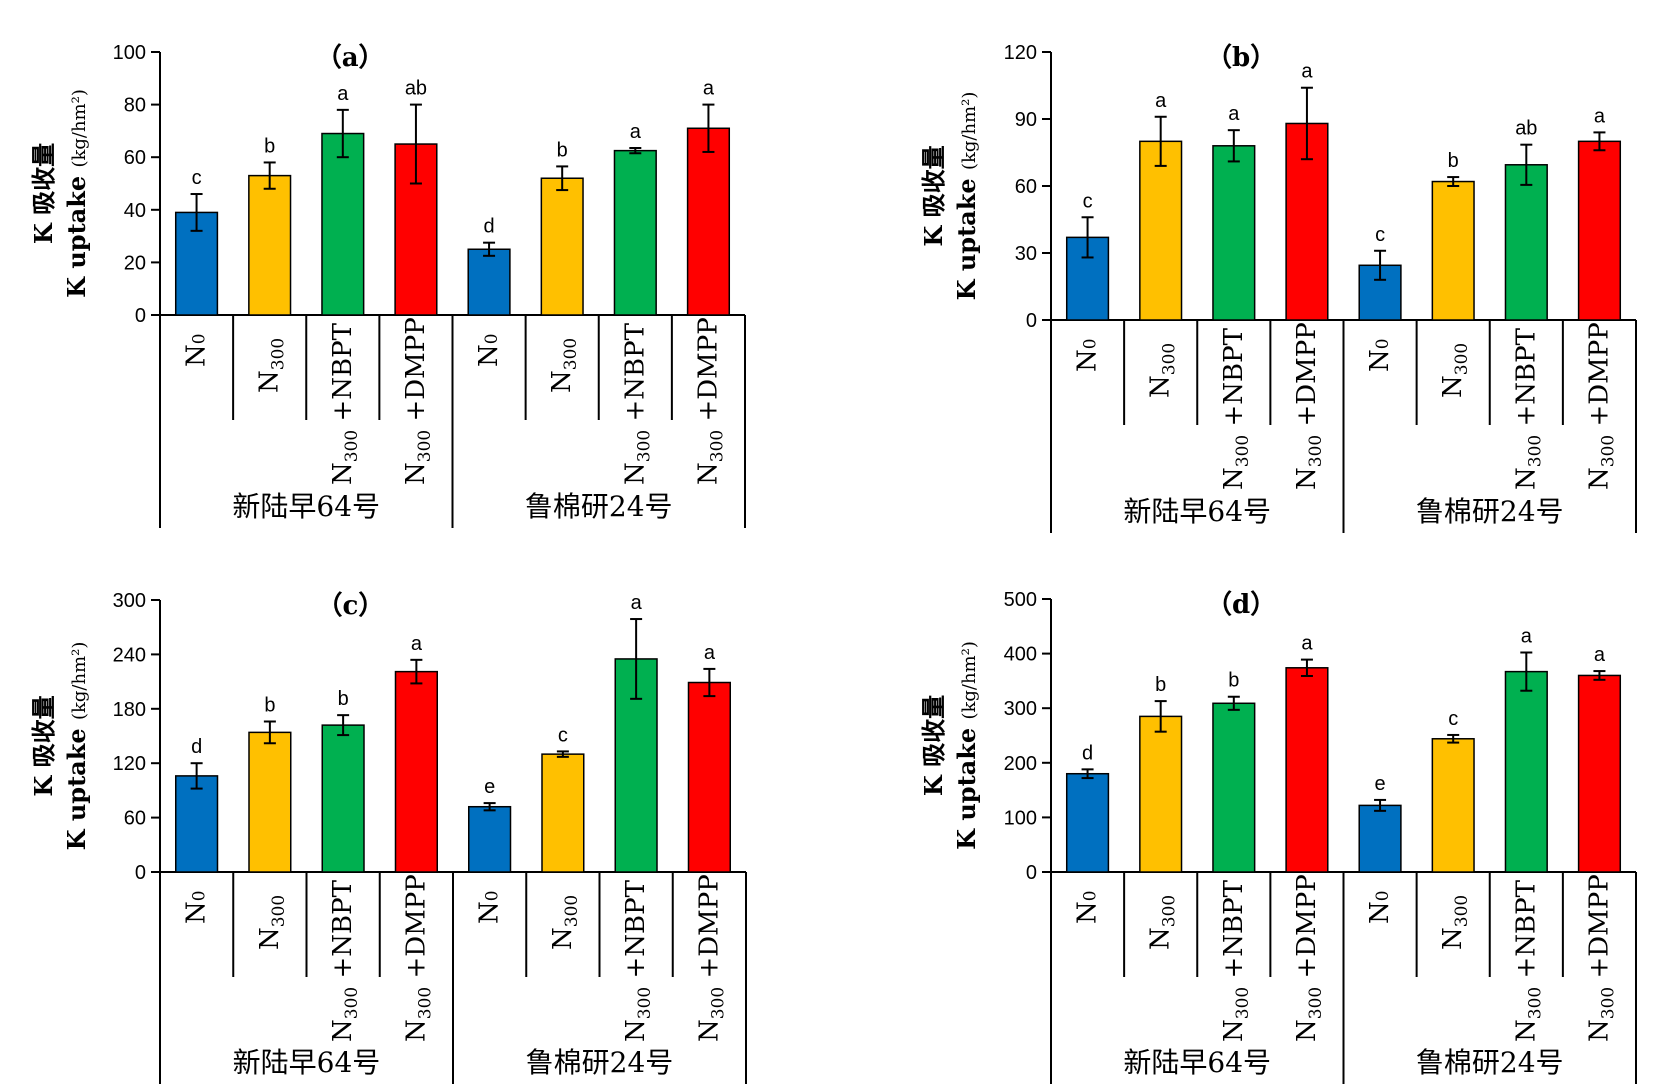  Describe the element at coordinates (1380, 784) in the screenshot. I see `significance-label: e` at that location.